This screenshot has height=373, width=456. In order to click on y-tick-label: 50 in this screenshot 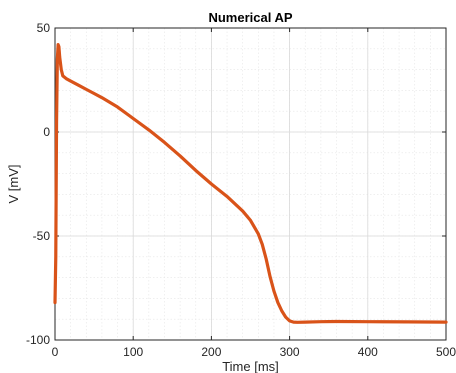, I will do `click(44, 28)`.